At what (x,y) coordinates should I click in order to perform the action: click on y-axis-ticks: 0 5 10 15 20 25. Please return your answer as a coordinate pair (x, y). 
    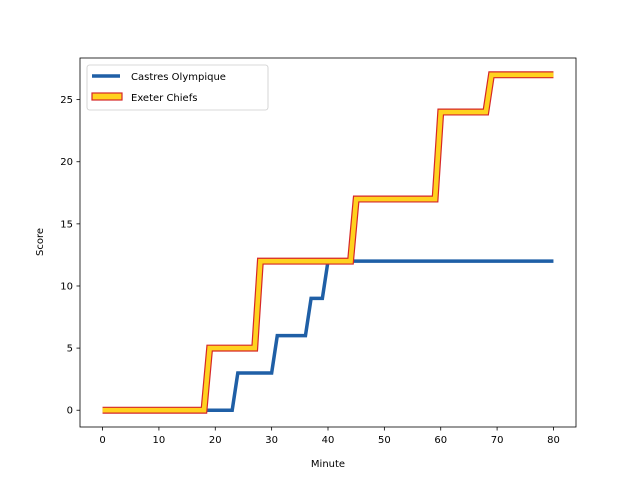
    Looking at the image, I should click on (70, 256).